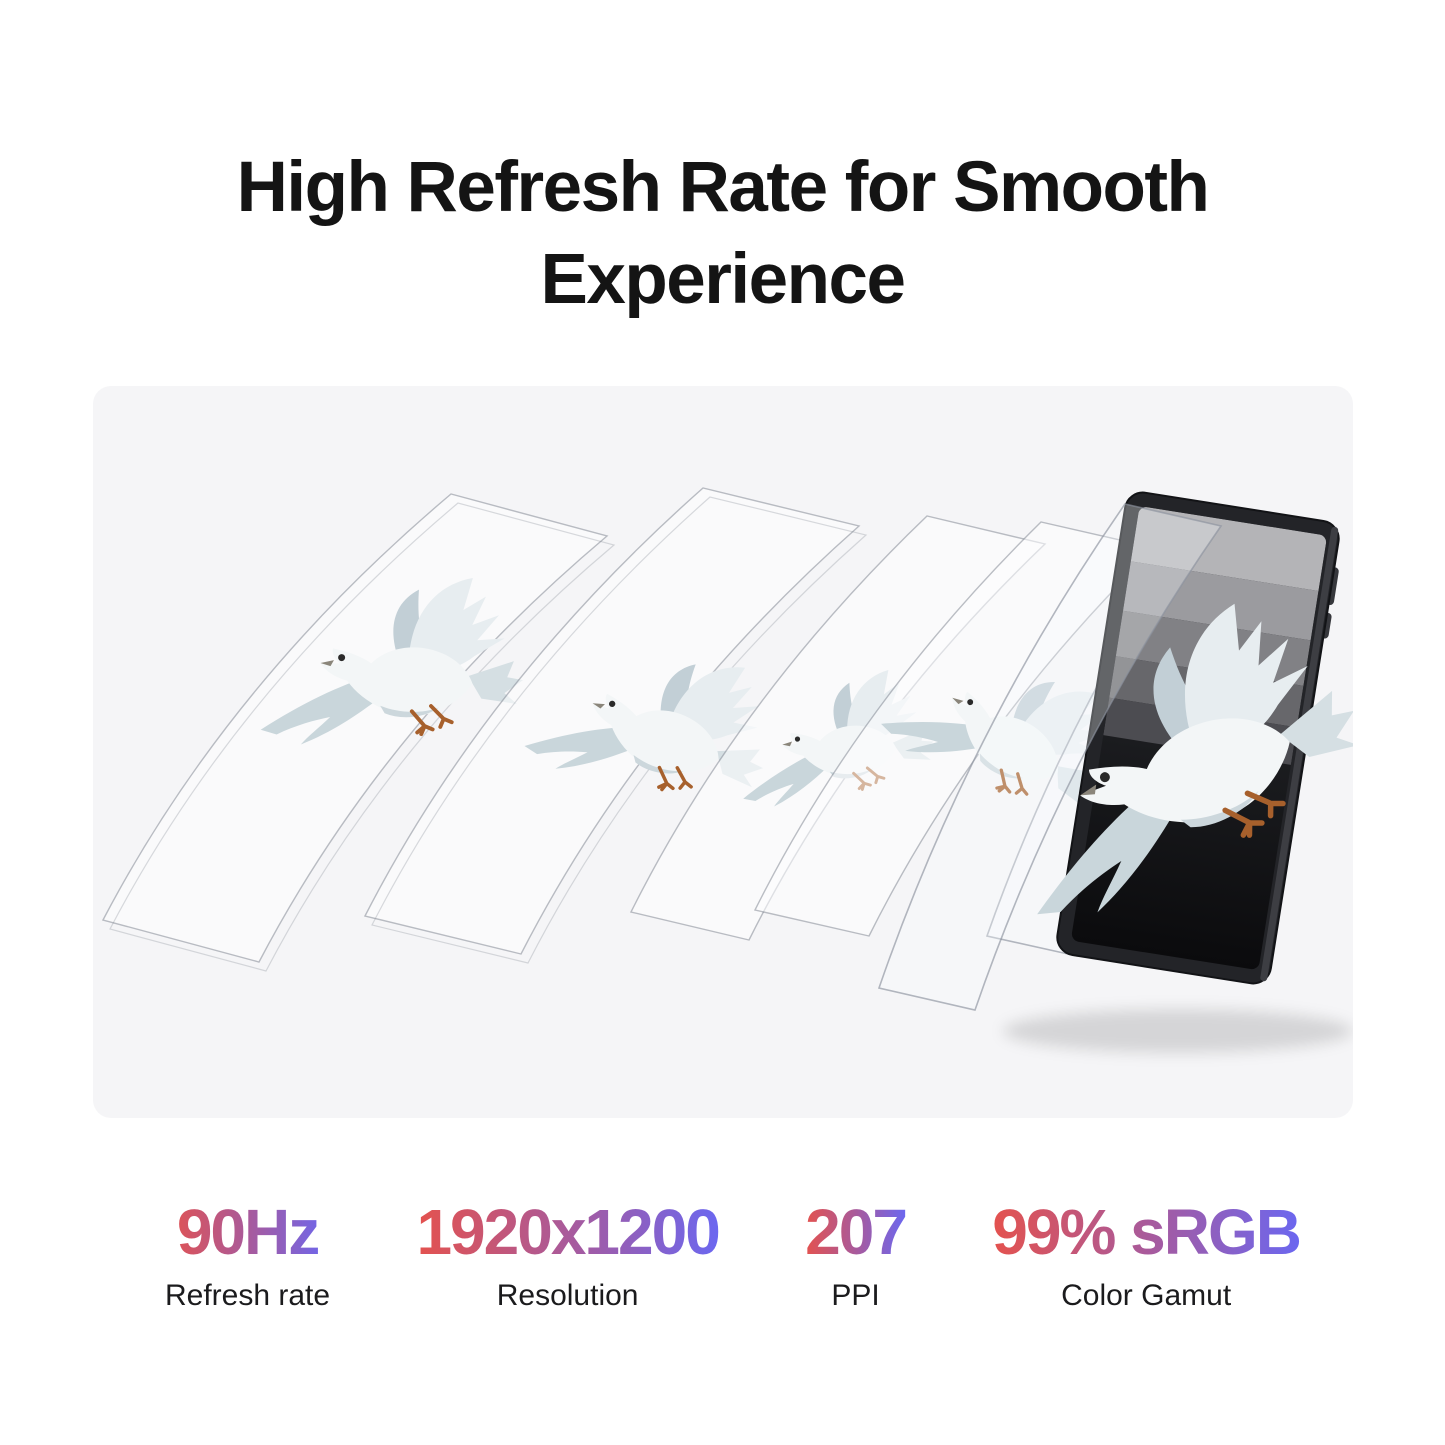 This screenshot has width=1445, height=1445. Describe the element at coordinates (567, 1296) in the screenshot. I see `stat-resolution-label: Resolution` at that location.